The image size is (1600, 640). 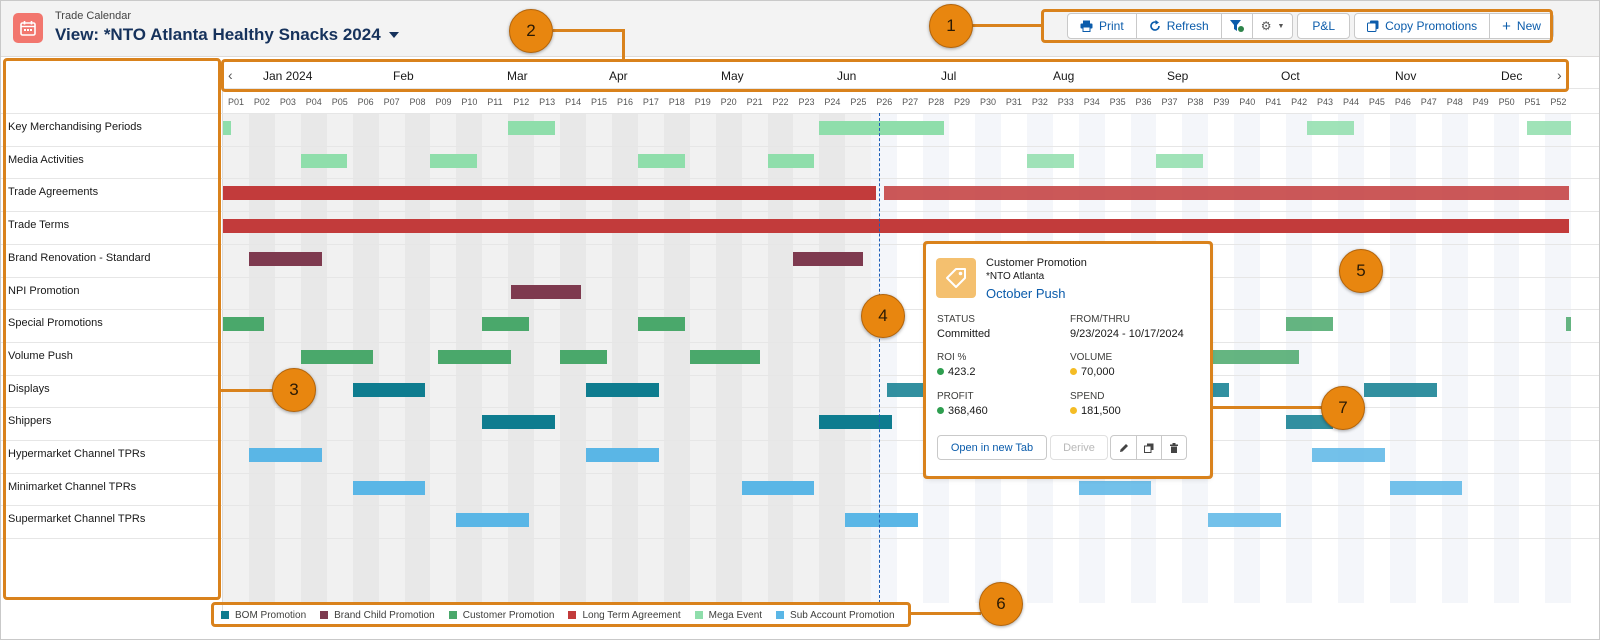 I want to click on period-label: P23, so click(x=806, y=102).